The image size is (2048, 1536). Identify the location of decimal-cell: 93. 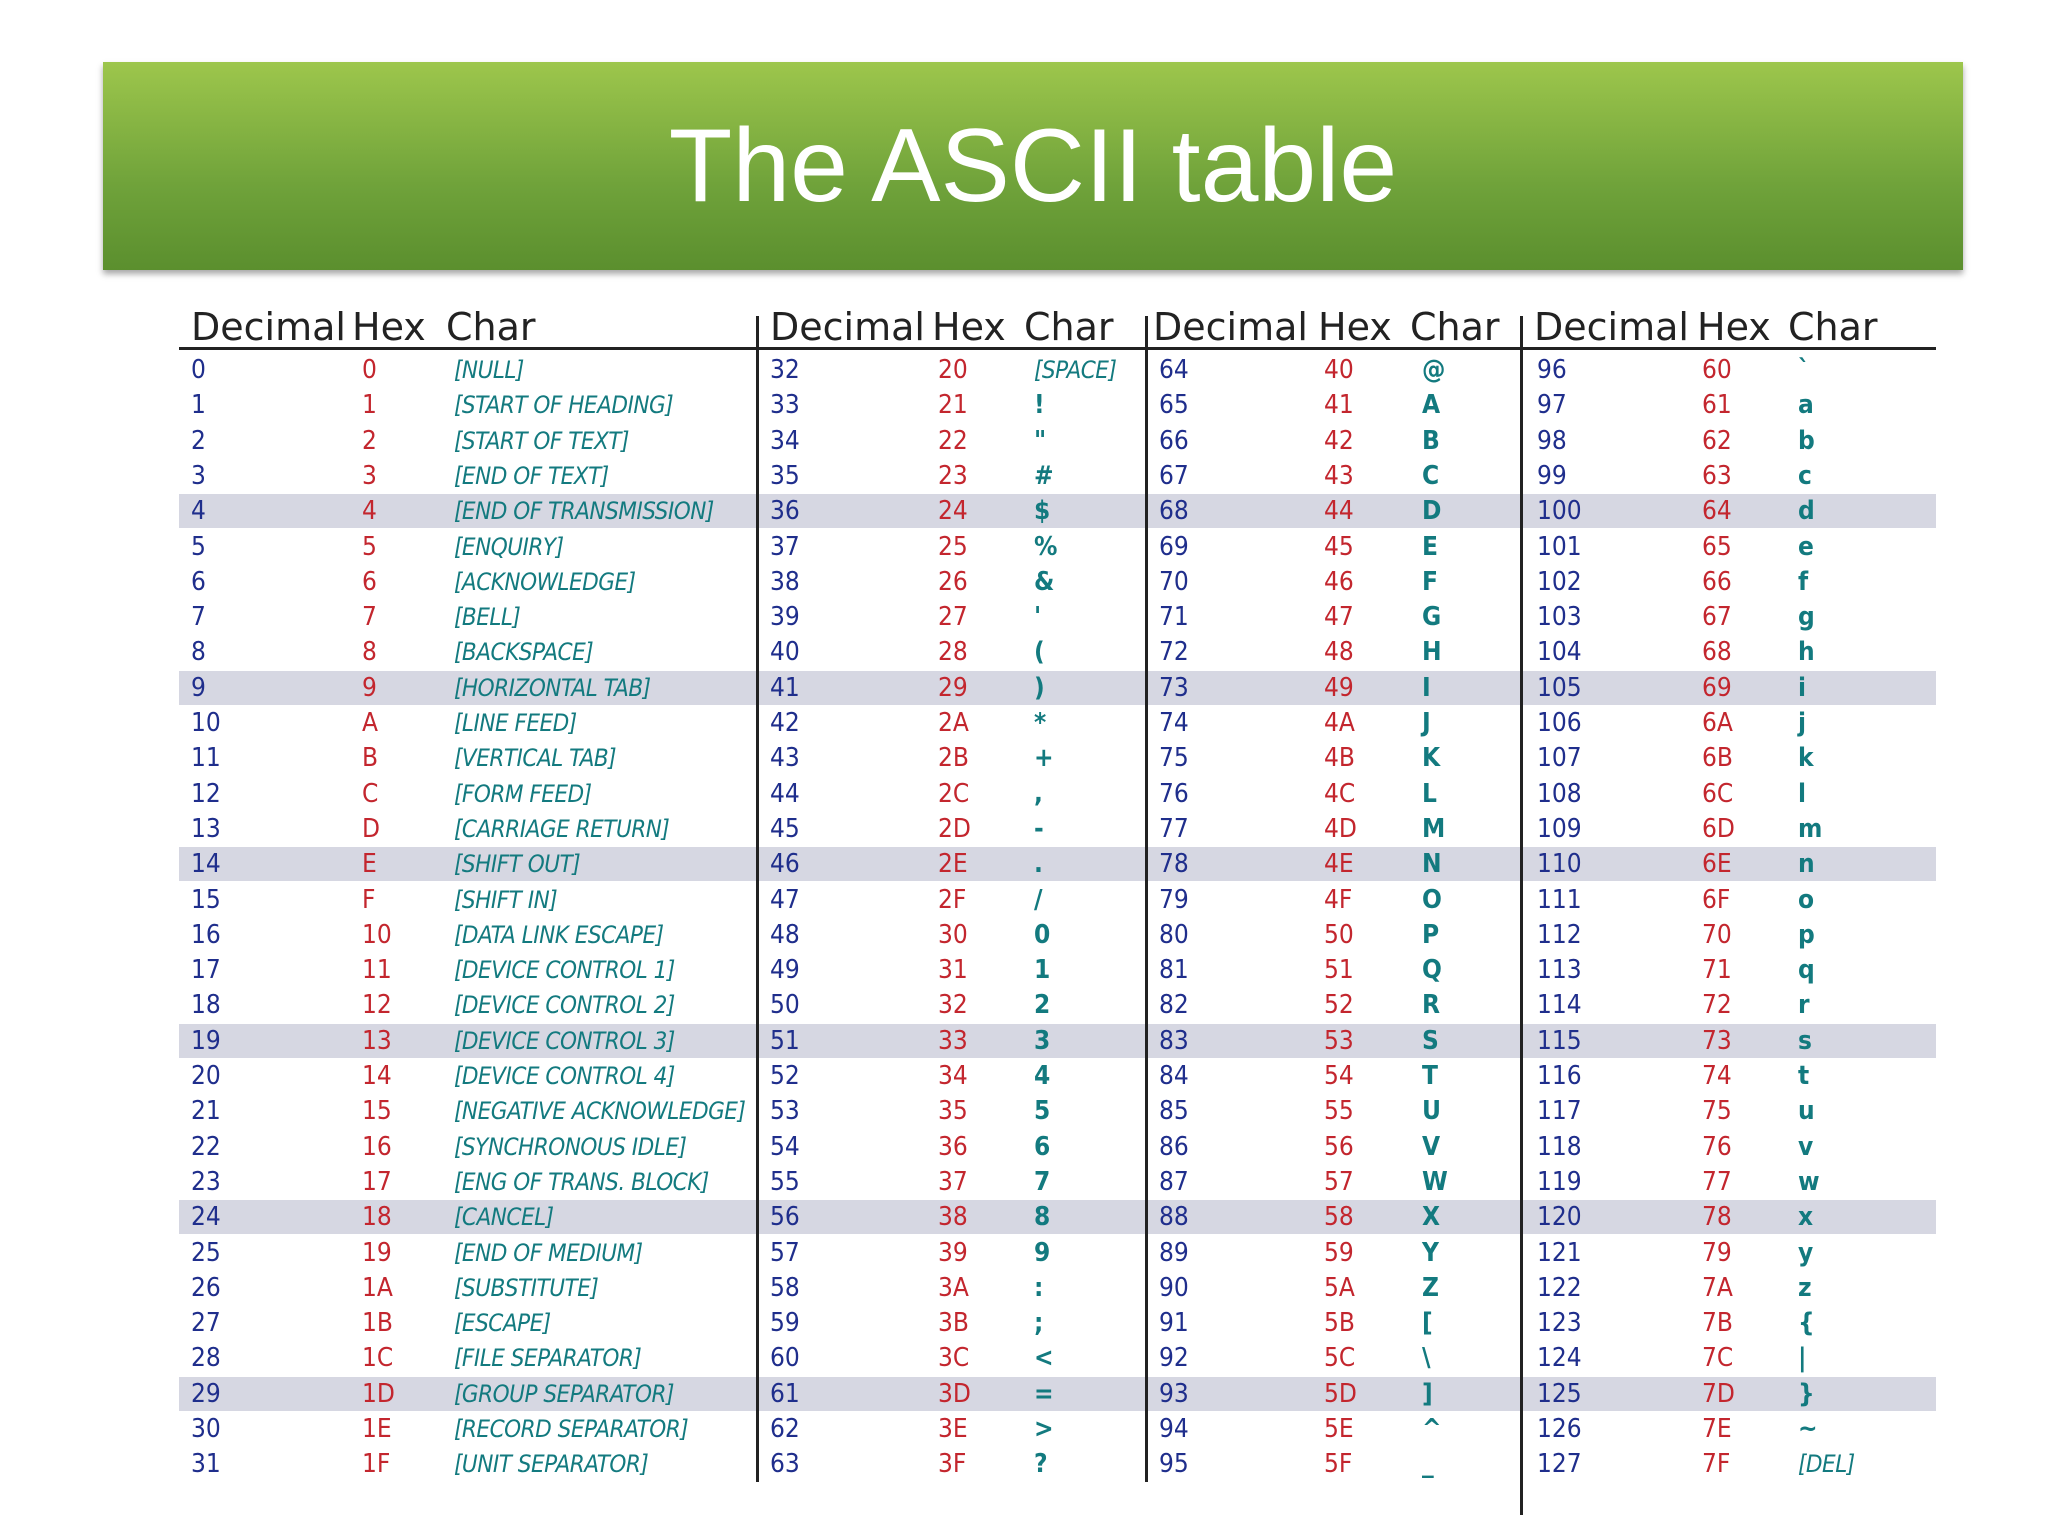
(1174, 1393).